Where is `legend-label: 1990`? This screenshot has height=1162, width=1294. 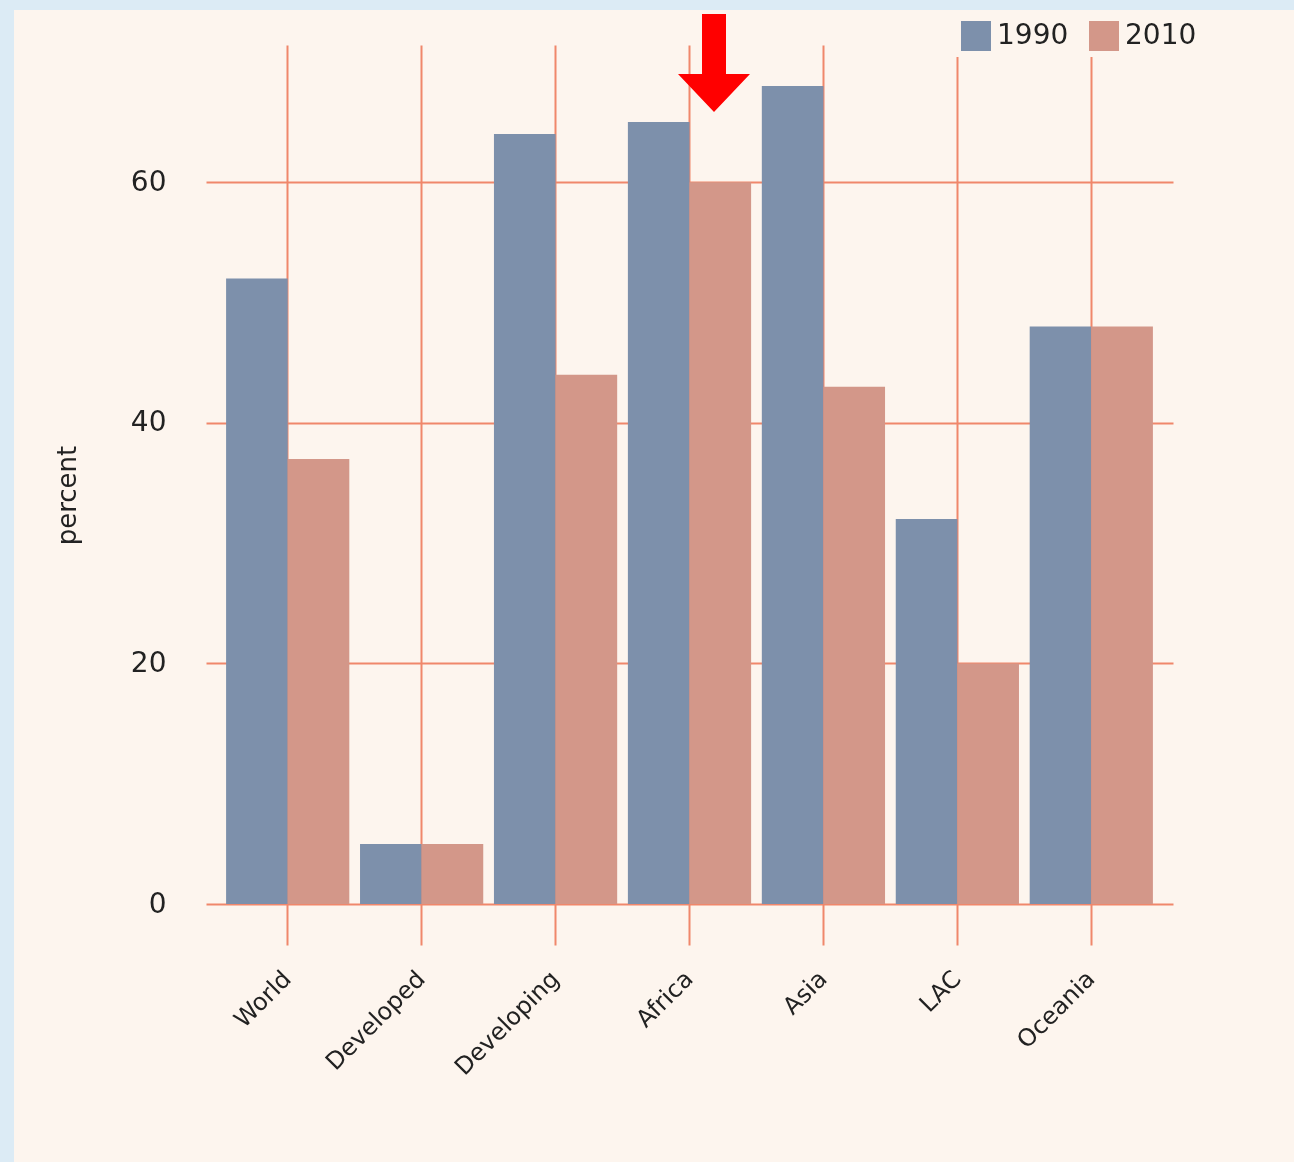 legend-label: 1990 is located at coordinates (1033, 34).